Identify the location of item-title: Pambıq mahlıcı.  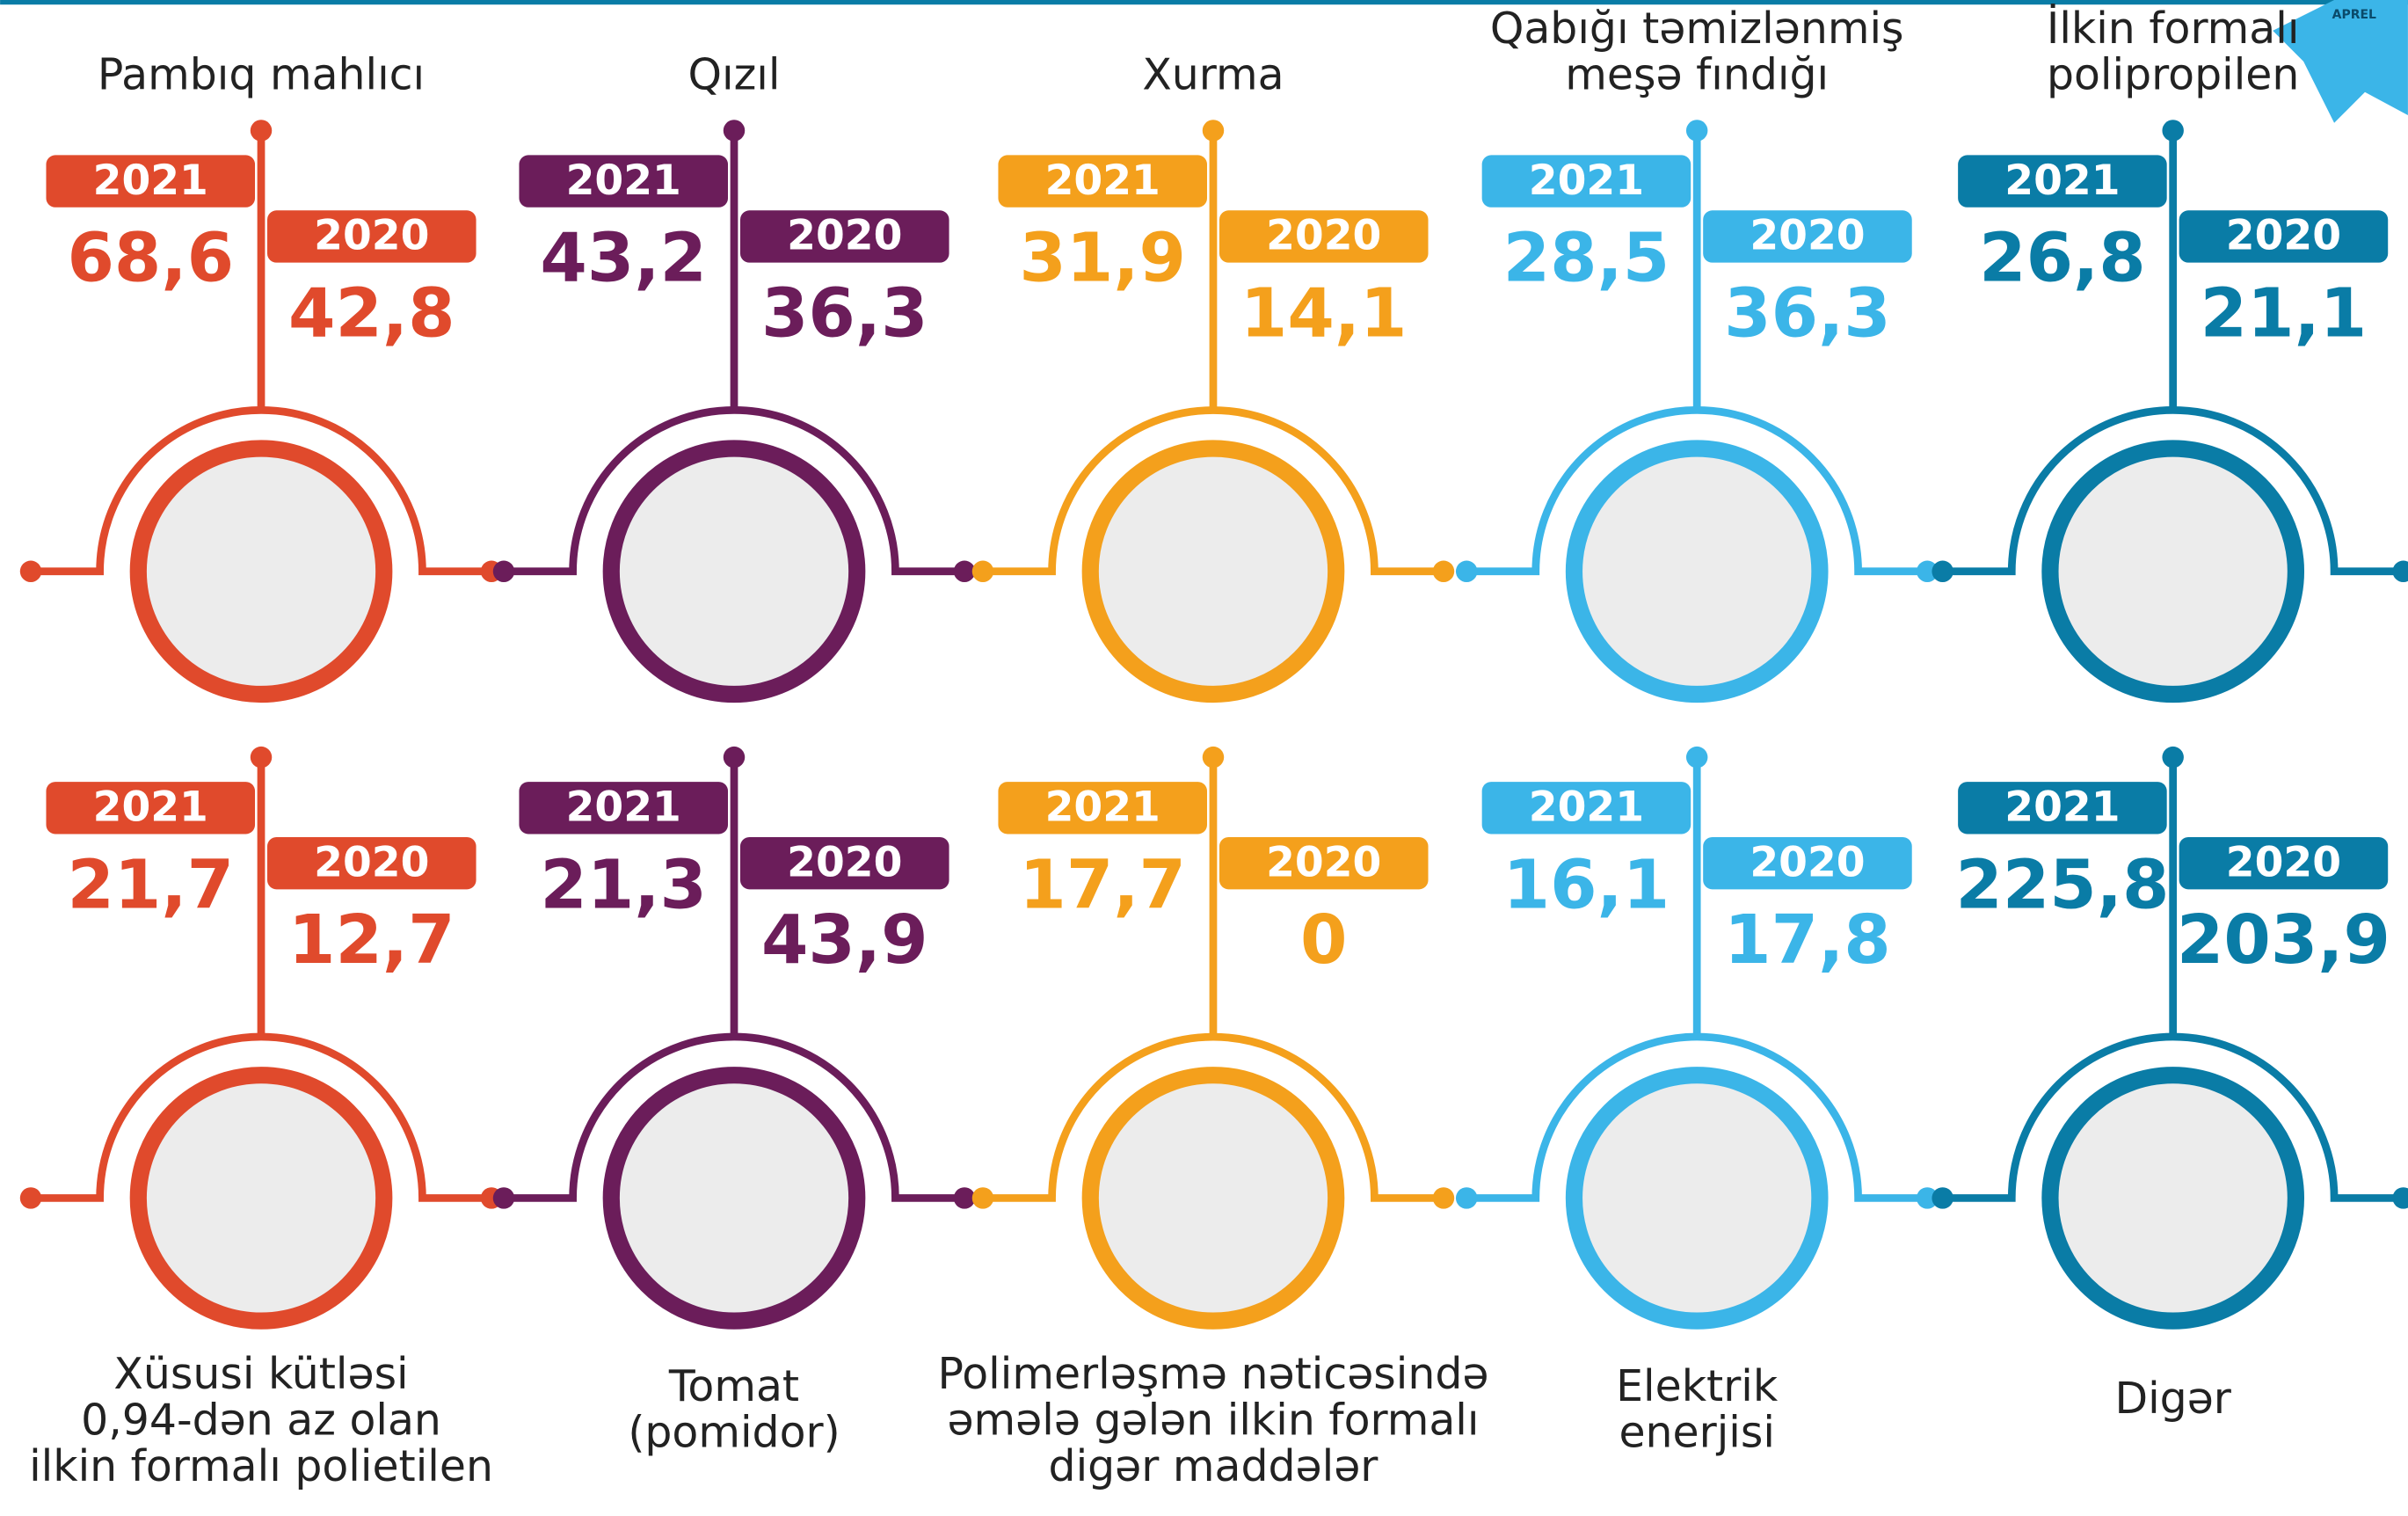
(261, 74).